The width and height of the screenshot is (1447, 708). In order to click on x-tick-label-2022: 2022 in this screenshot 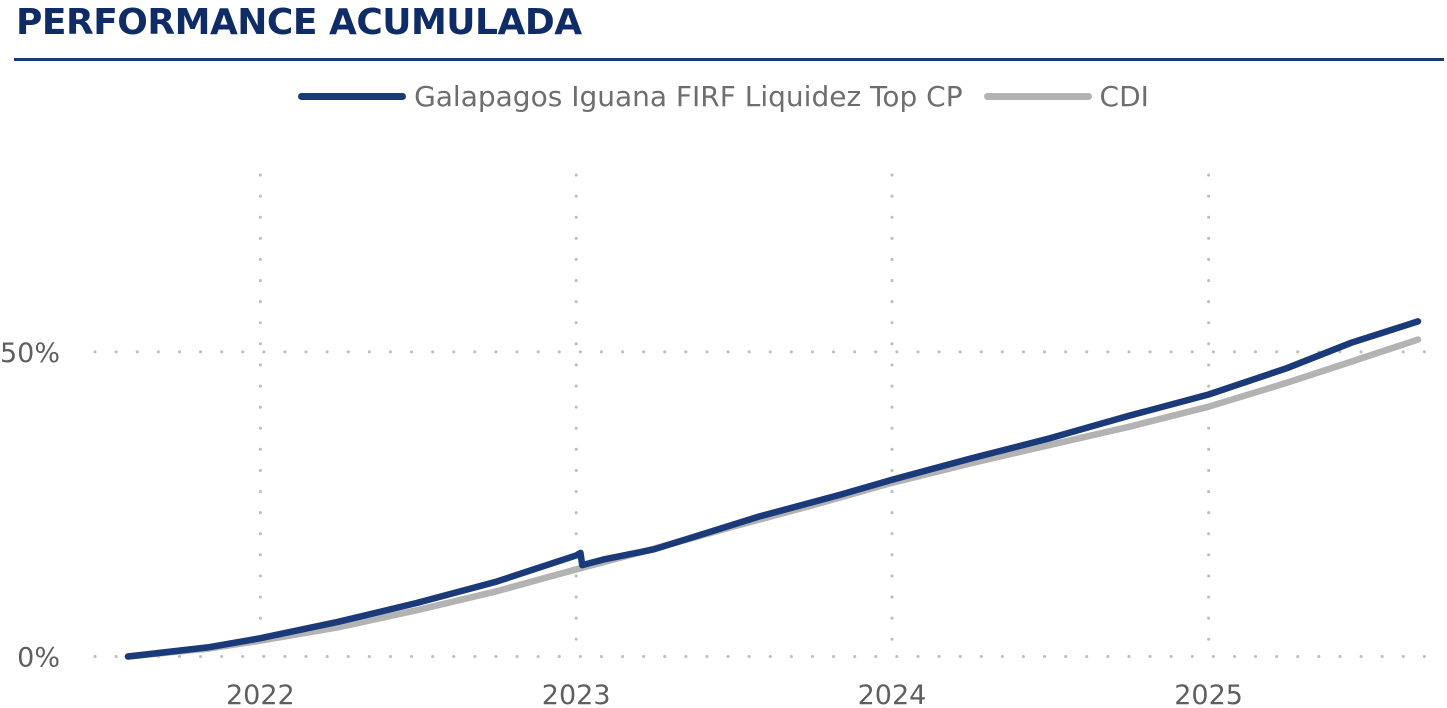, I will do `click(260, 694)`.